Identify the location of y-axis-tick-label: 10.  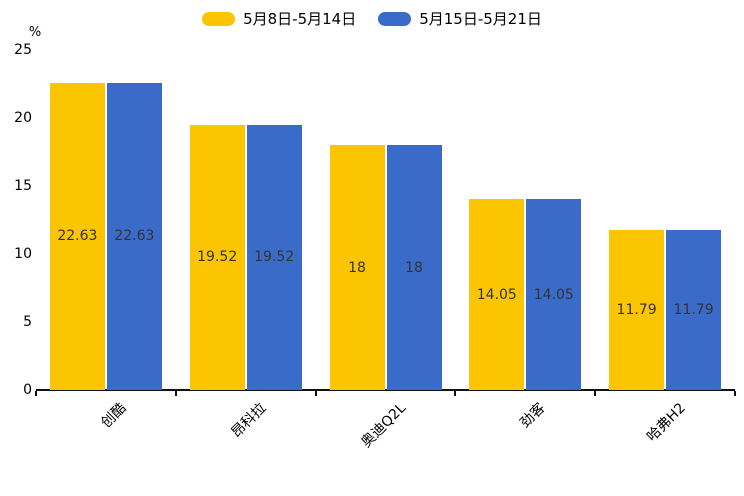
(23, 254).